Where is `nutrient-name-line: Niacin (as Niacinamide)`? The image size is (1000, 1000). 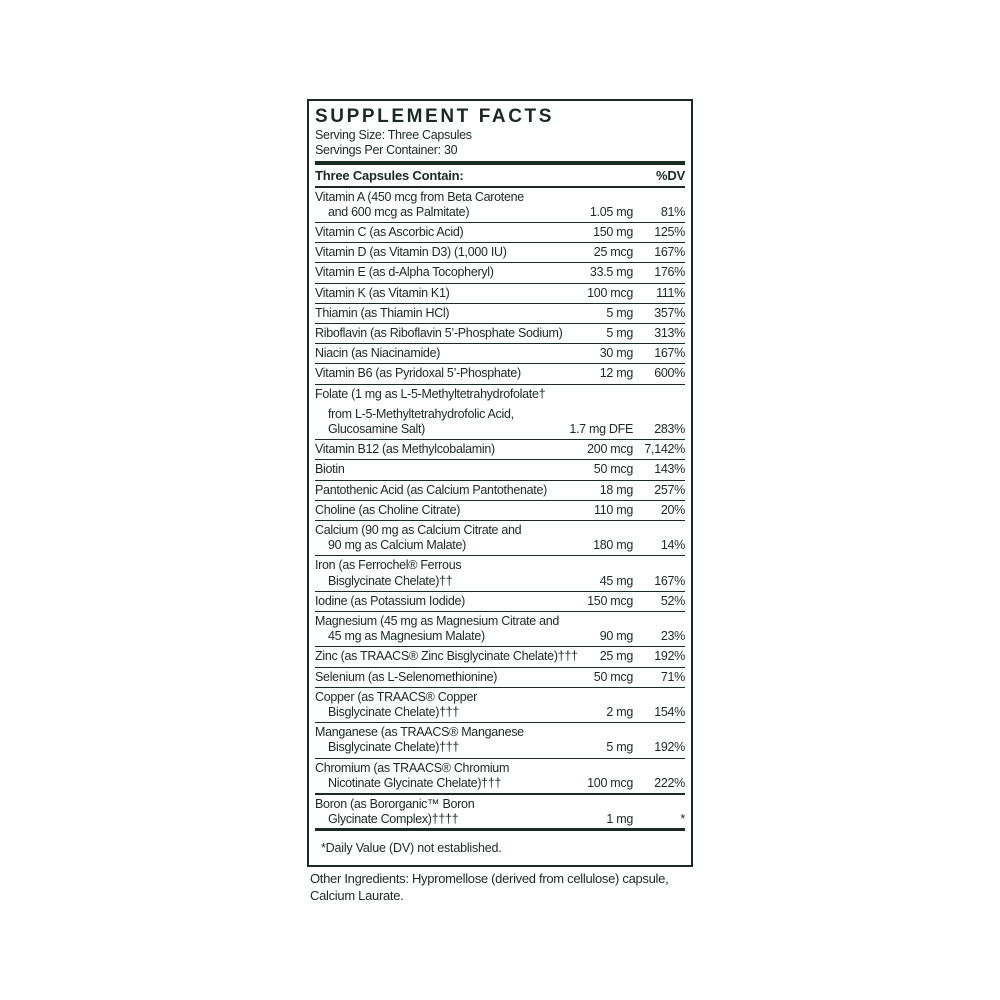 nutrient-name-line: Niacin (as Niacinamide) is located at coordinates (378, 353).